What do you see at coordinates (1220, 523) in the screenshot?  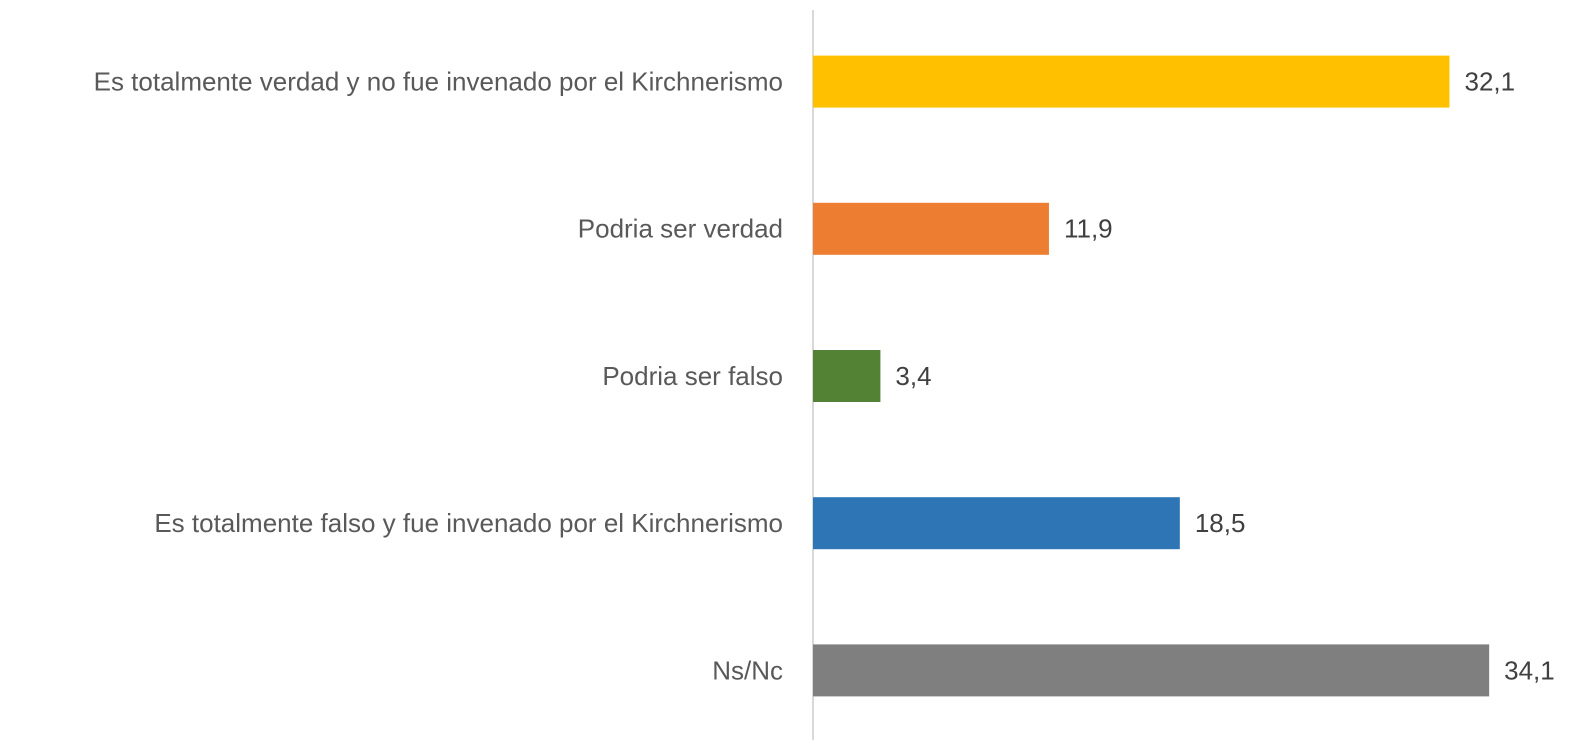 I see `data-label: 18,5` at bounding box center [1220, 523].